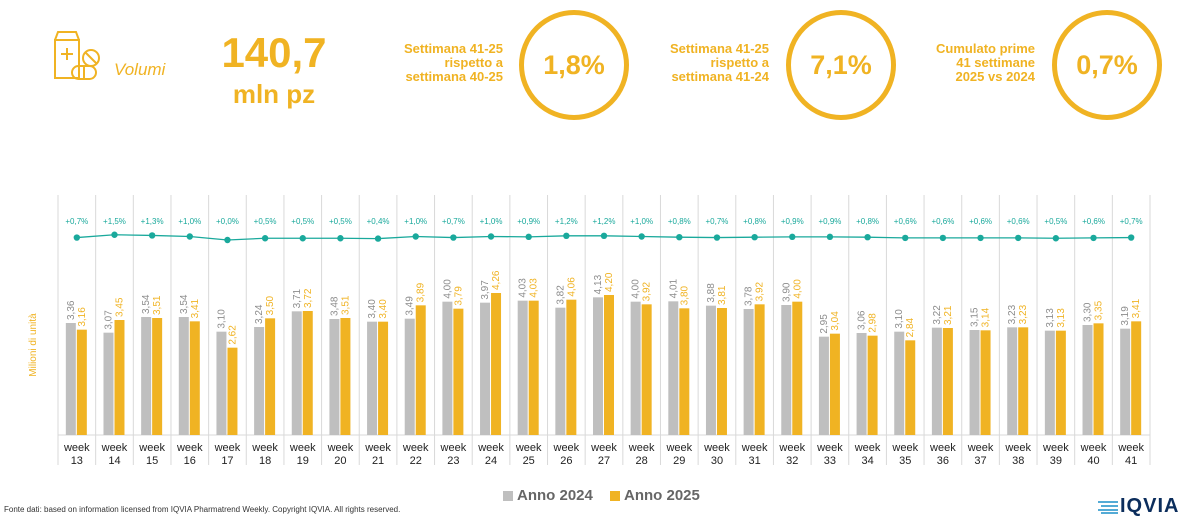 Image resolution: width=1203 pixels, height=518 pixels. Describe the element at coordinates (679, 461) in the screenshot. I see `x-tick-label: 29` at that location.